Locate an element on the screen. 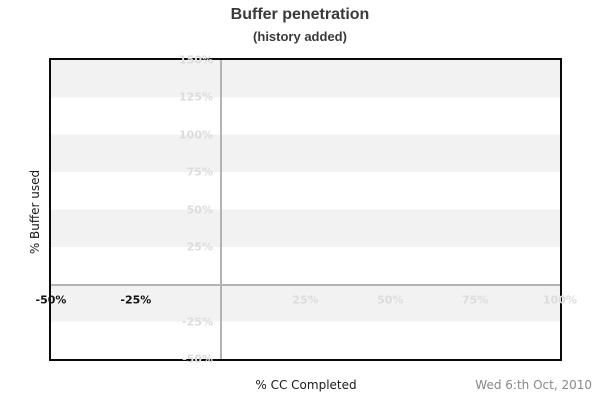 This screenshot has height=400, width=600. zero-gridline-horizontal is located at coordinates (305, 285).